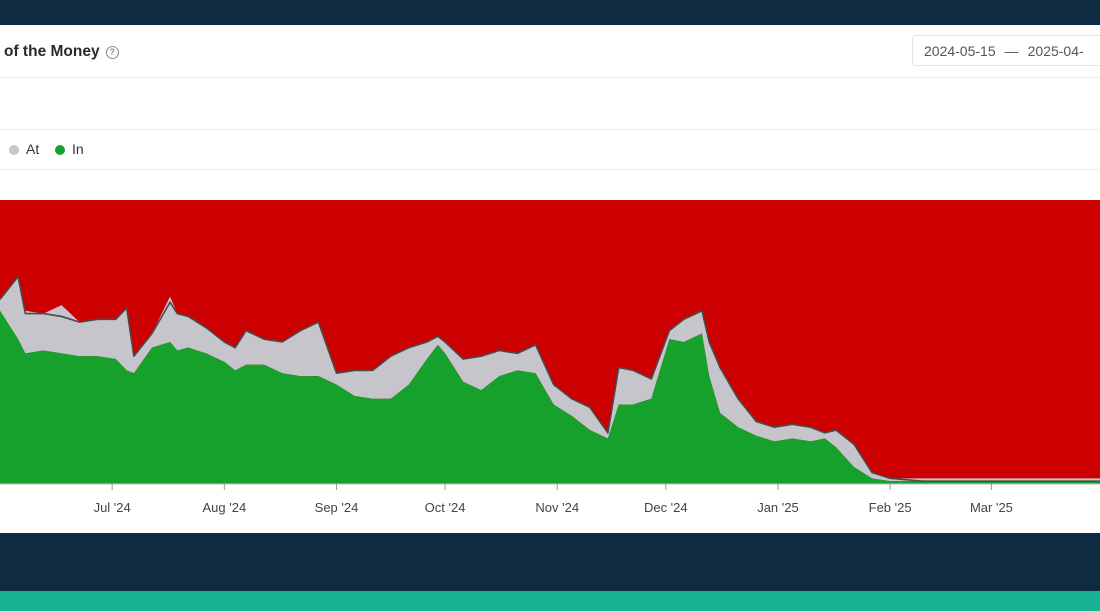 The width and height of the screenshot is (1100, 611). Describe the element at coordinates (1055, 51) in the screenshot. I see `date-range-end: 2025-04-` at that location.